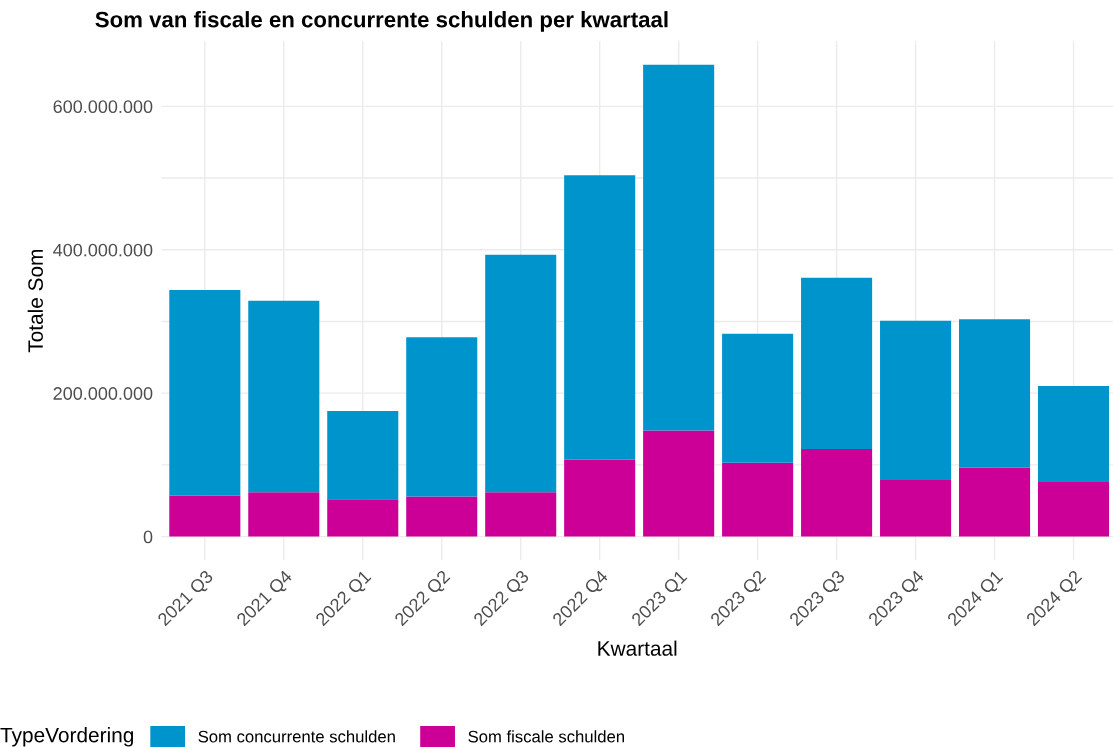 The image size is (1113, 747). I want to click on y-tick-label: 400.000.000, so click(103, 250).